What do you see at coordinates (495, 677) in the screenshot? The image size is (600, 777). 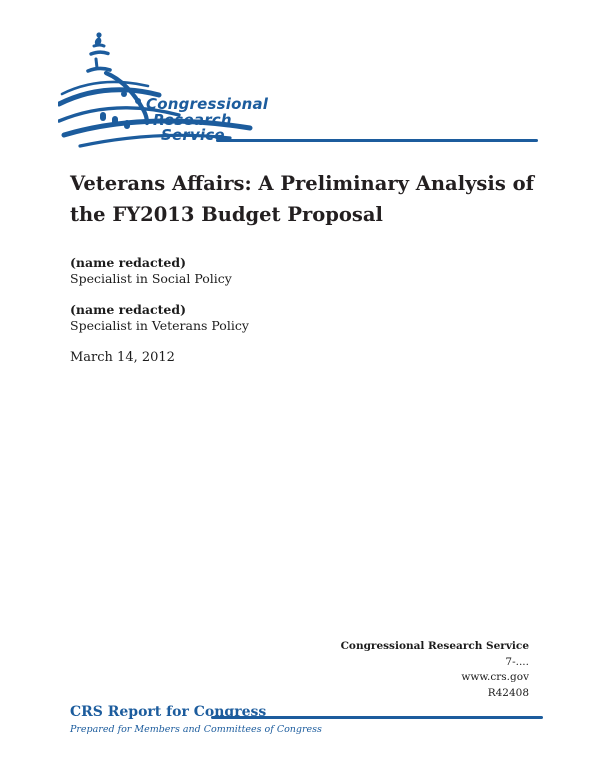 I see `footer-website: www.crs.gov` at bounding box center [495, 677].